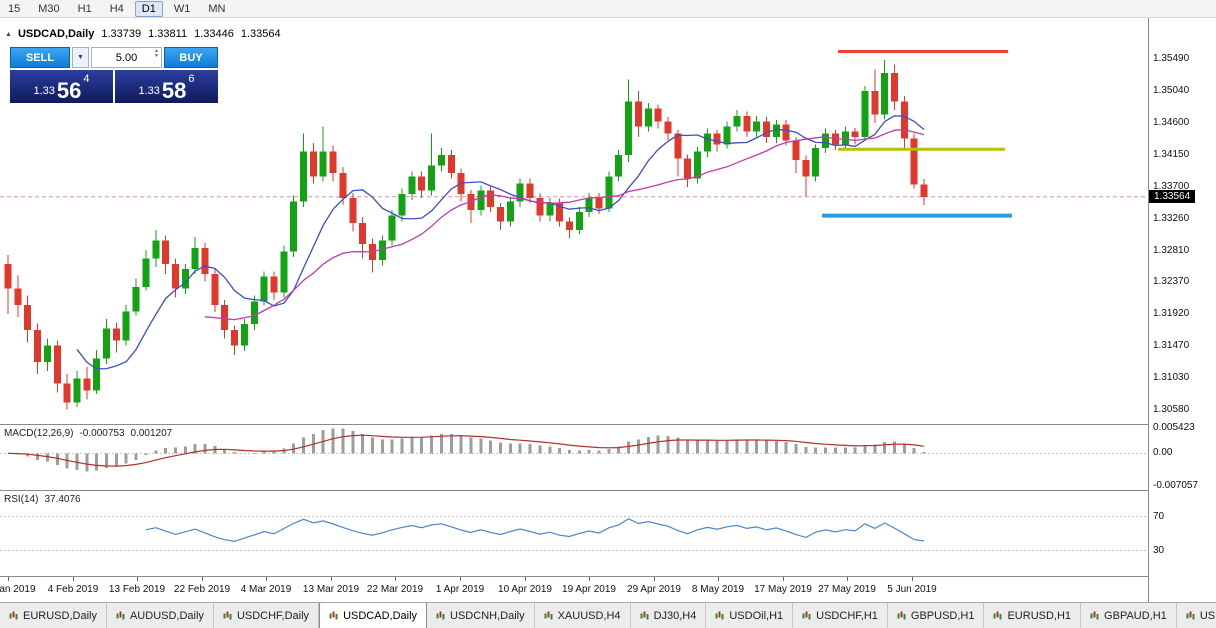 The image size is (1216, 628). What do you see at coordinates (654, 589) in the screenshot?
I see `date-label: 29 Apr 2019` at bounding box center [654, 589].